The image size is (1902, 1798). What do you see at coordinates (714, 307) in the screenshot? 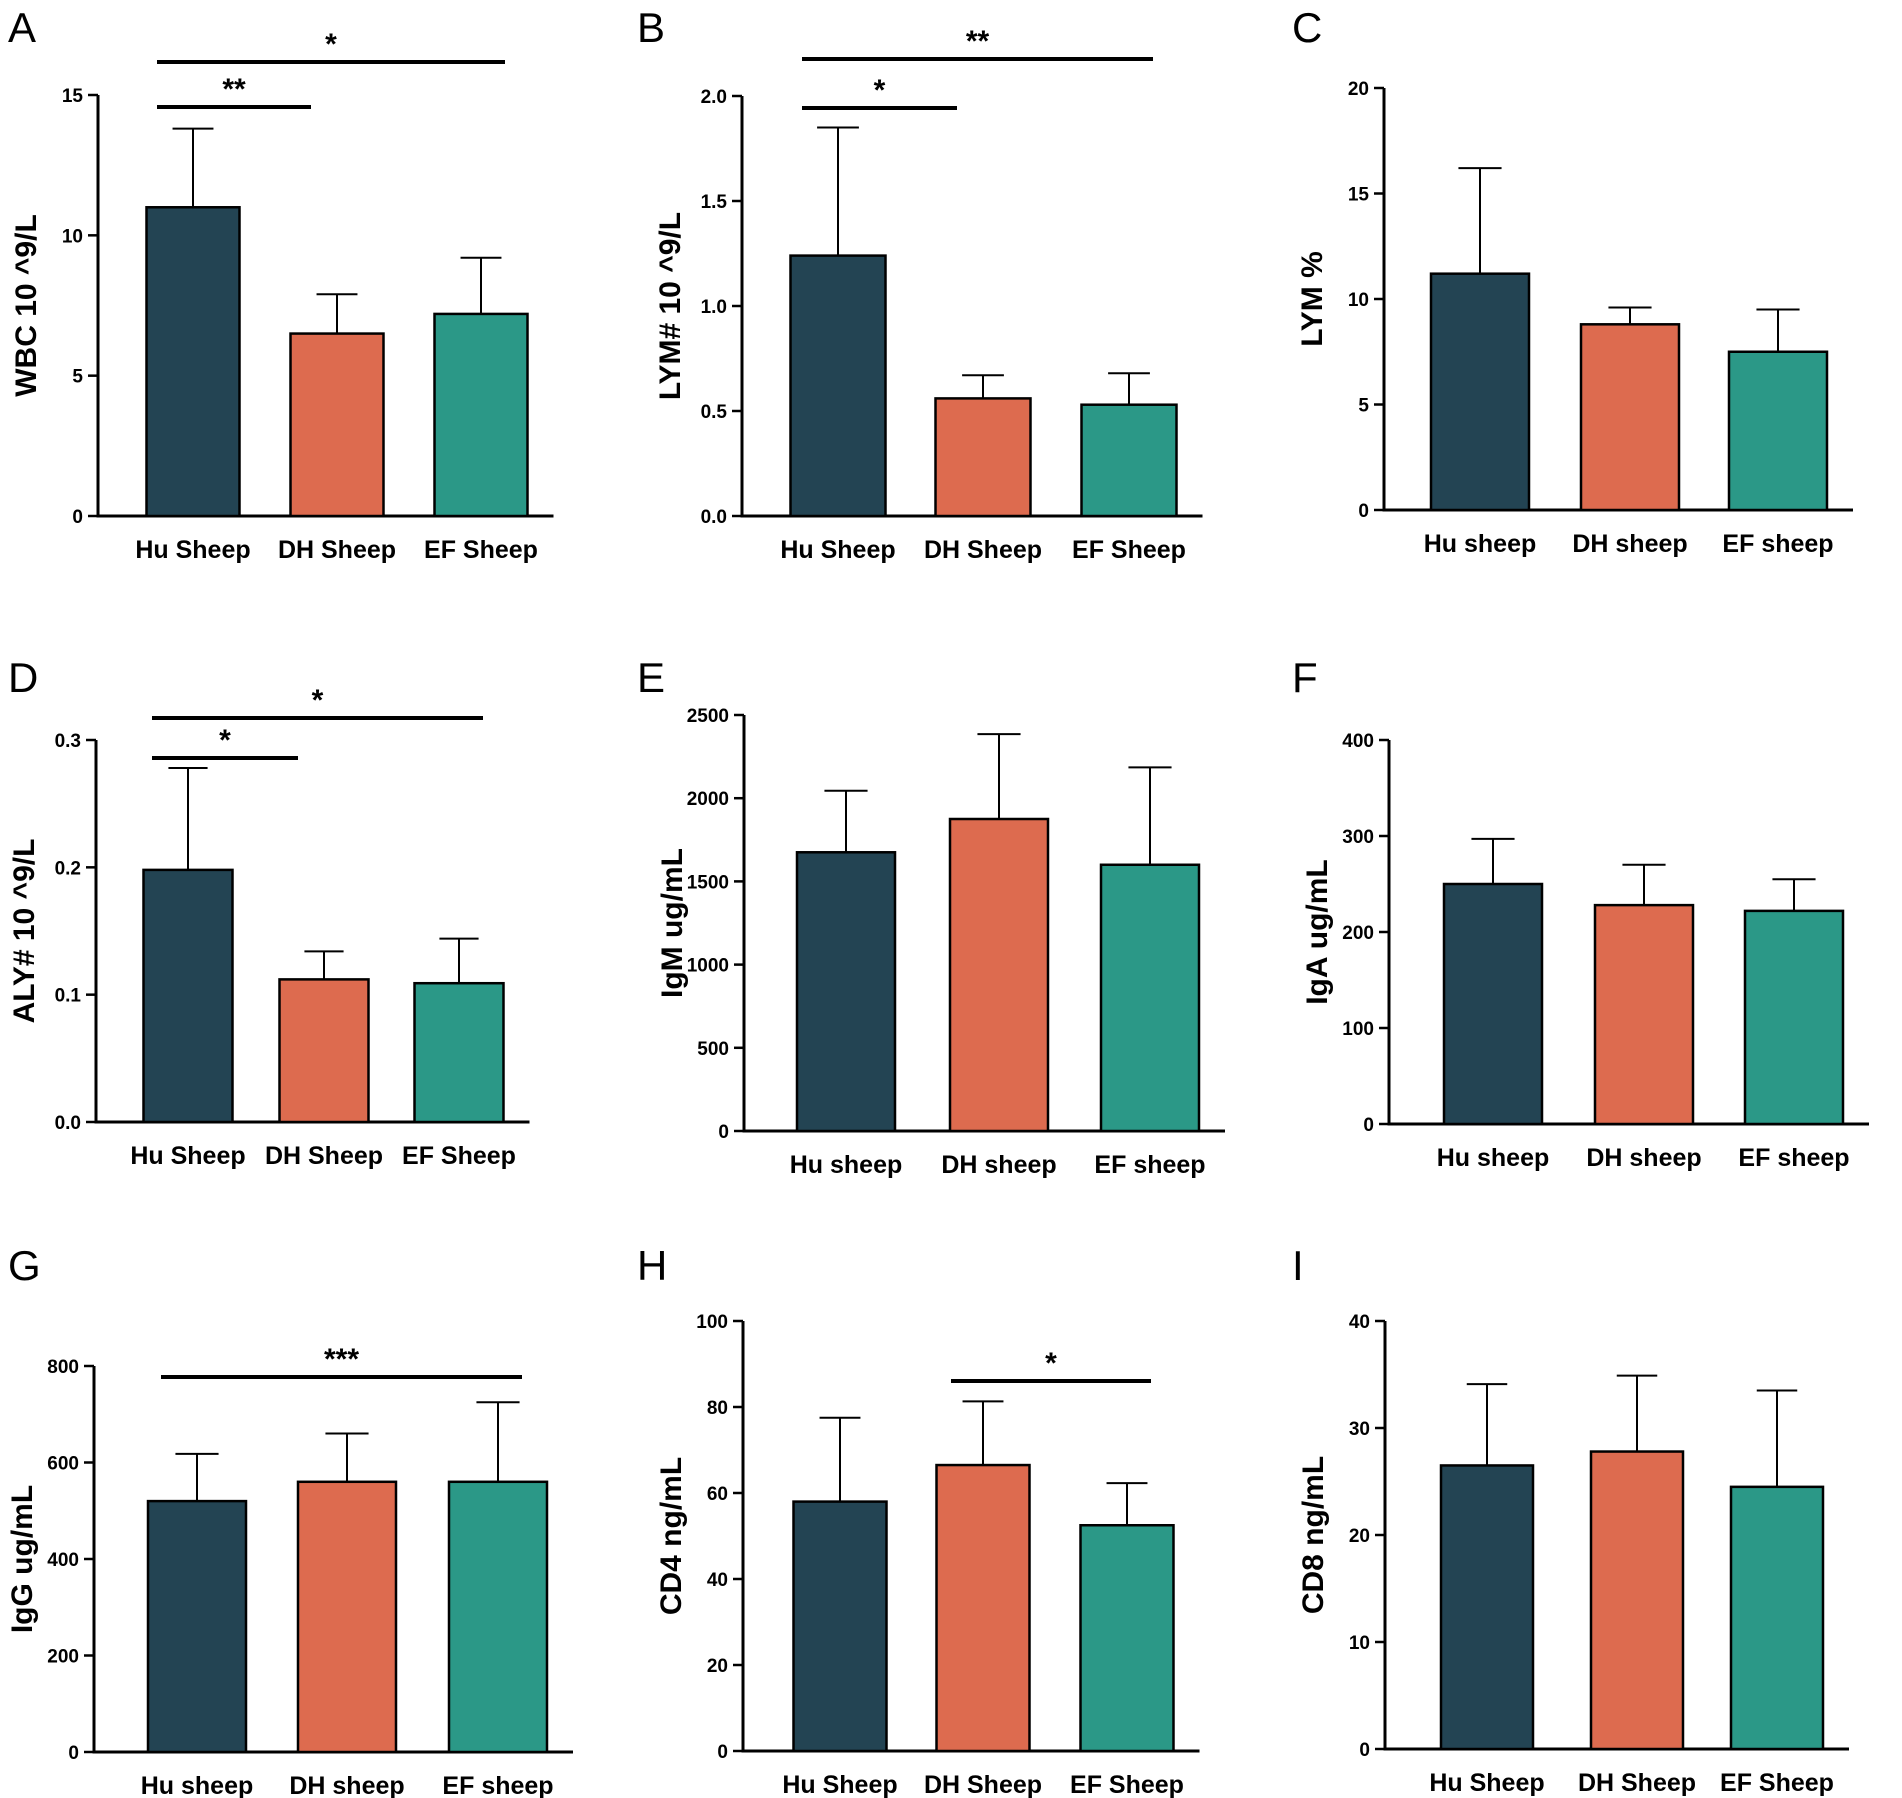
I see `y-tick-label: 1.0` at bounding box center [714, 307].